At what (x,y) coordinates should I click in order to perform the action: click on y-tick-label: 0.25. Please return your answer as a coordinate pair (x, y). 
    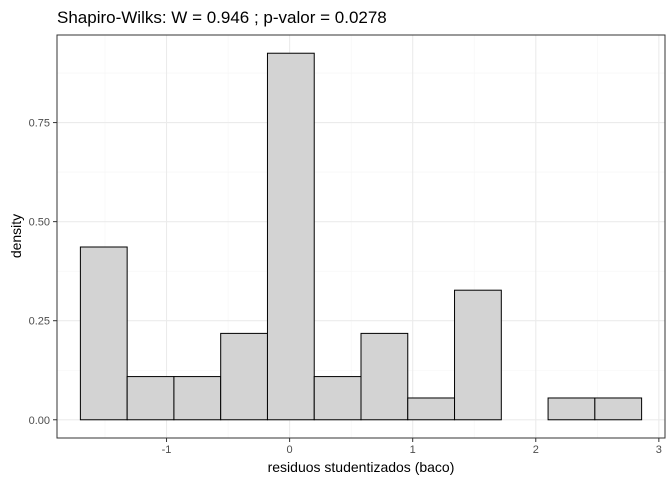
    Looking at the image, I should click on (39, 322).